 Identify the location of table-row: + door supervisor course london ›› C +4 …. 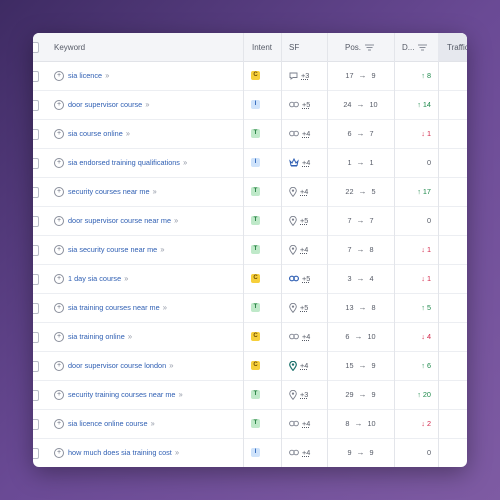
(250, 366).